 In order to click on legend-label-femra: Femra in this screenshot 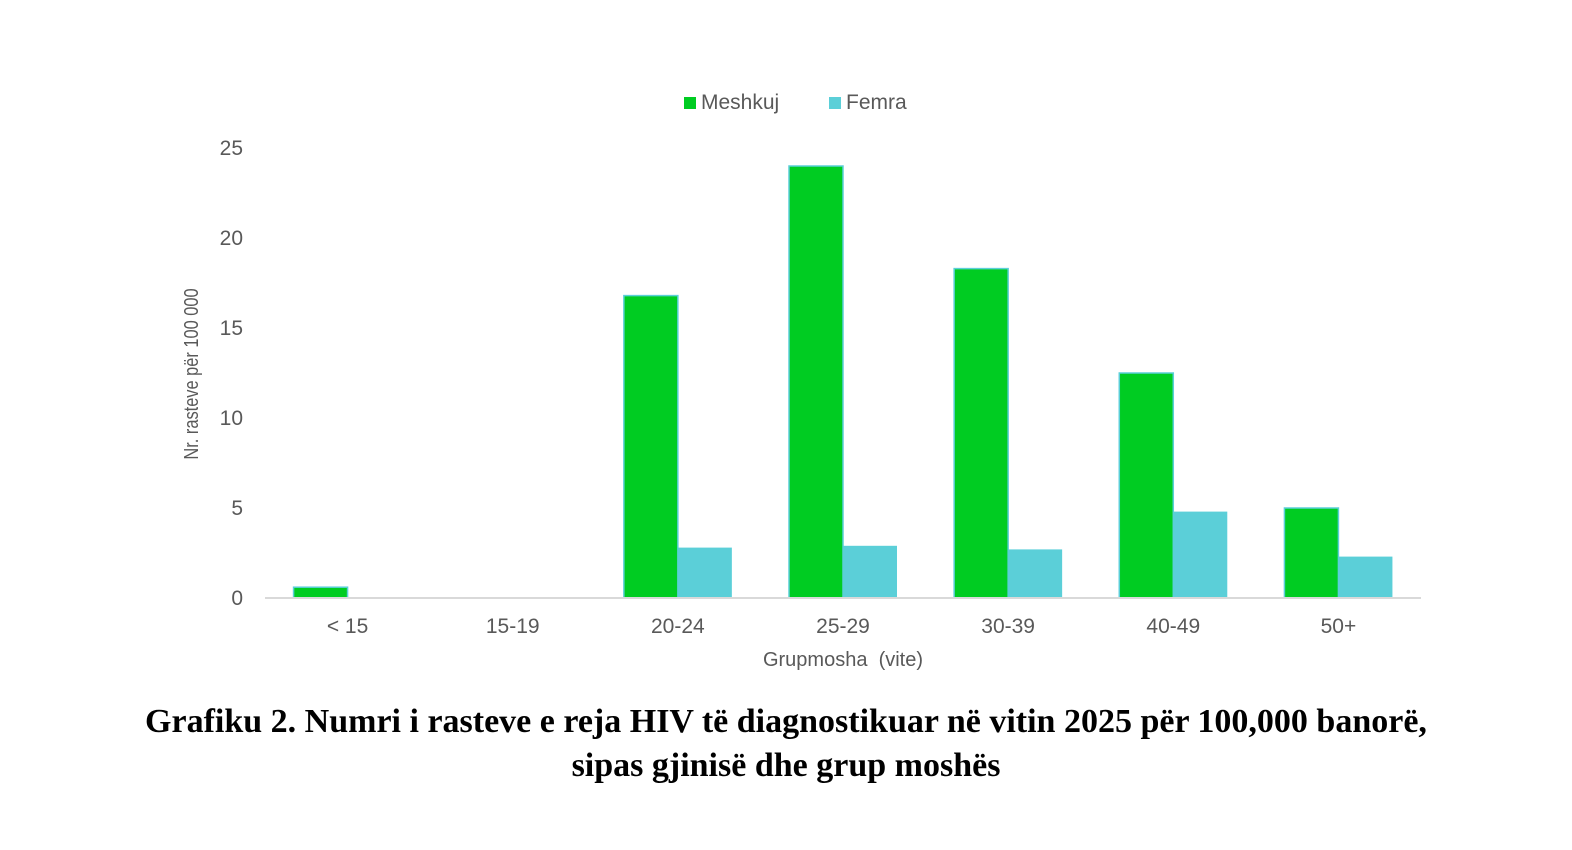, I will do `click(876, 102)`.